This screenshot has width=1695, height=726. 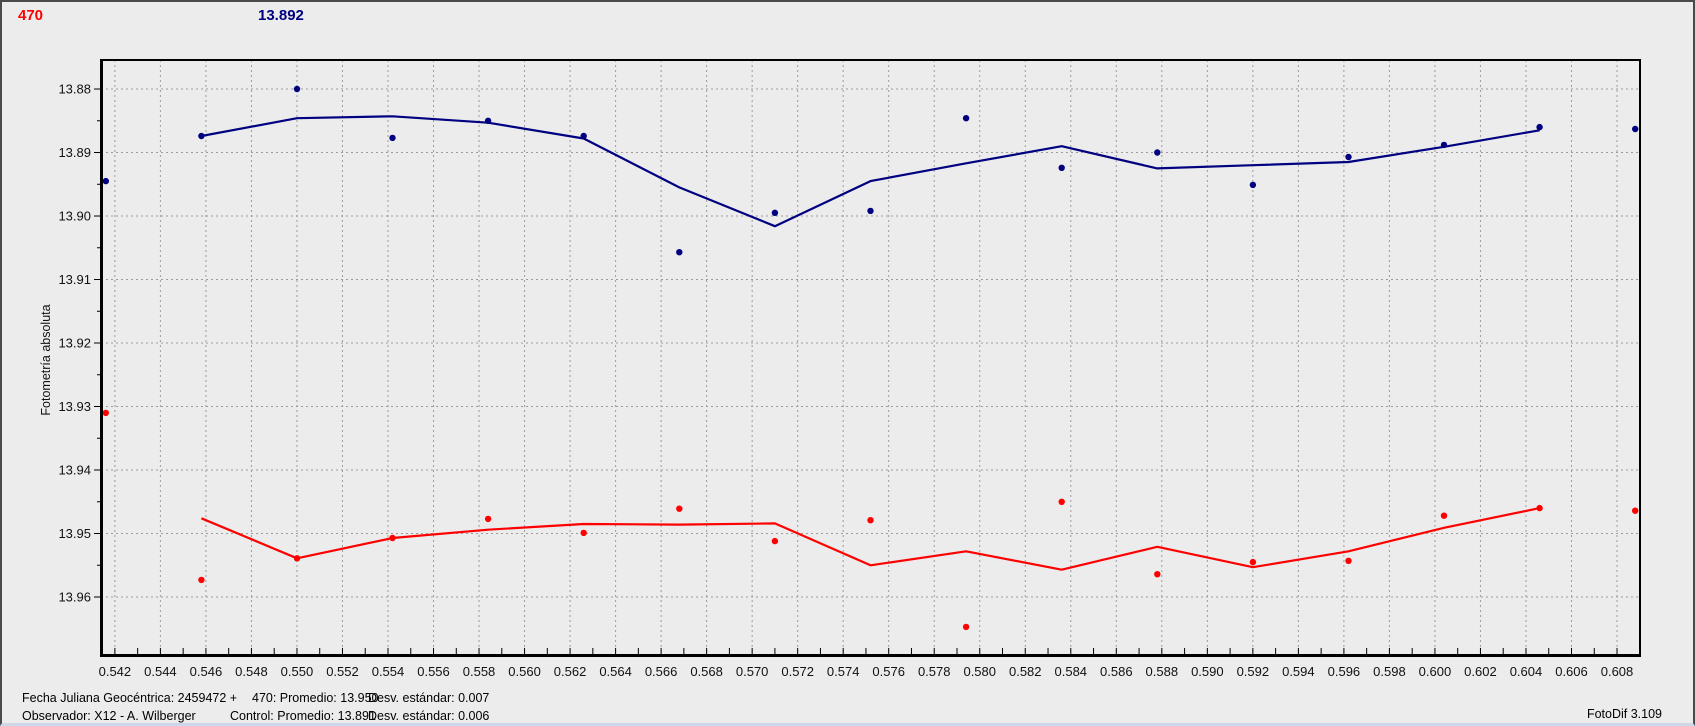 I want to click on trend-line-control, so click(x=870, y=171).